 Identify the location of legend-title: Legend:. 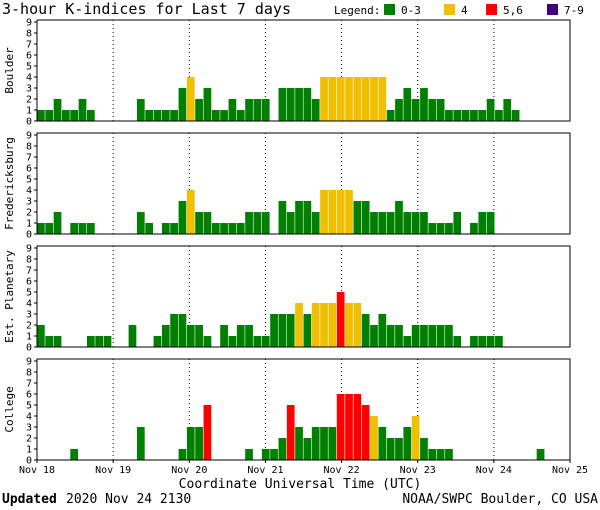
(357, 10).